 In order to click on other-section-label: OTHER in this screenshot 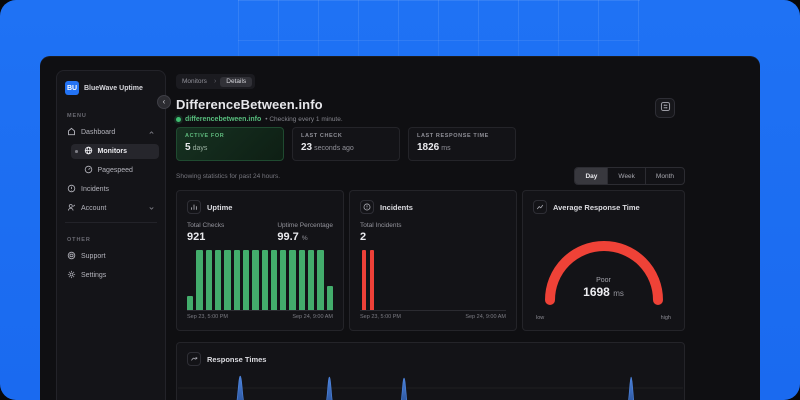, I will do `click(79, 240)`.